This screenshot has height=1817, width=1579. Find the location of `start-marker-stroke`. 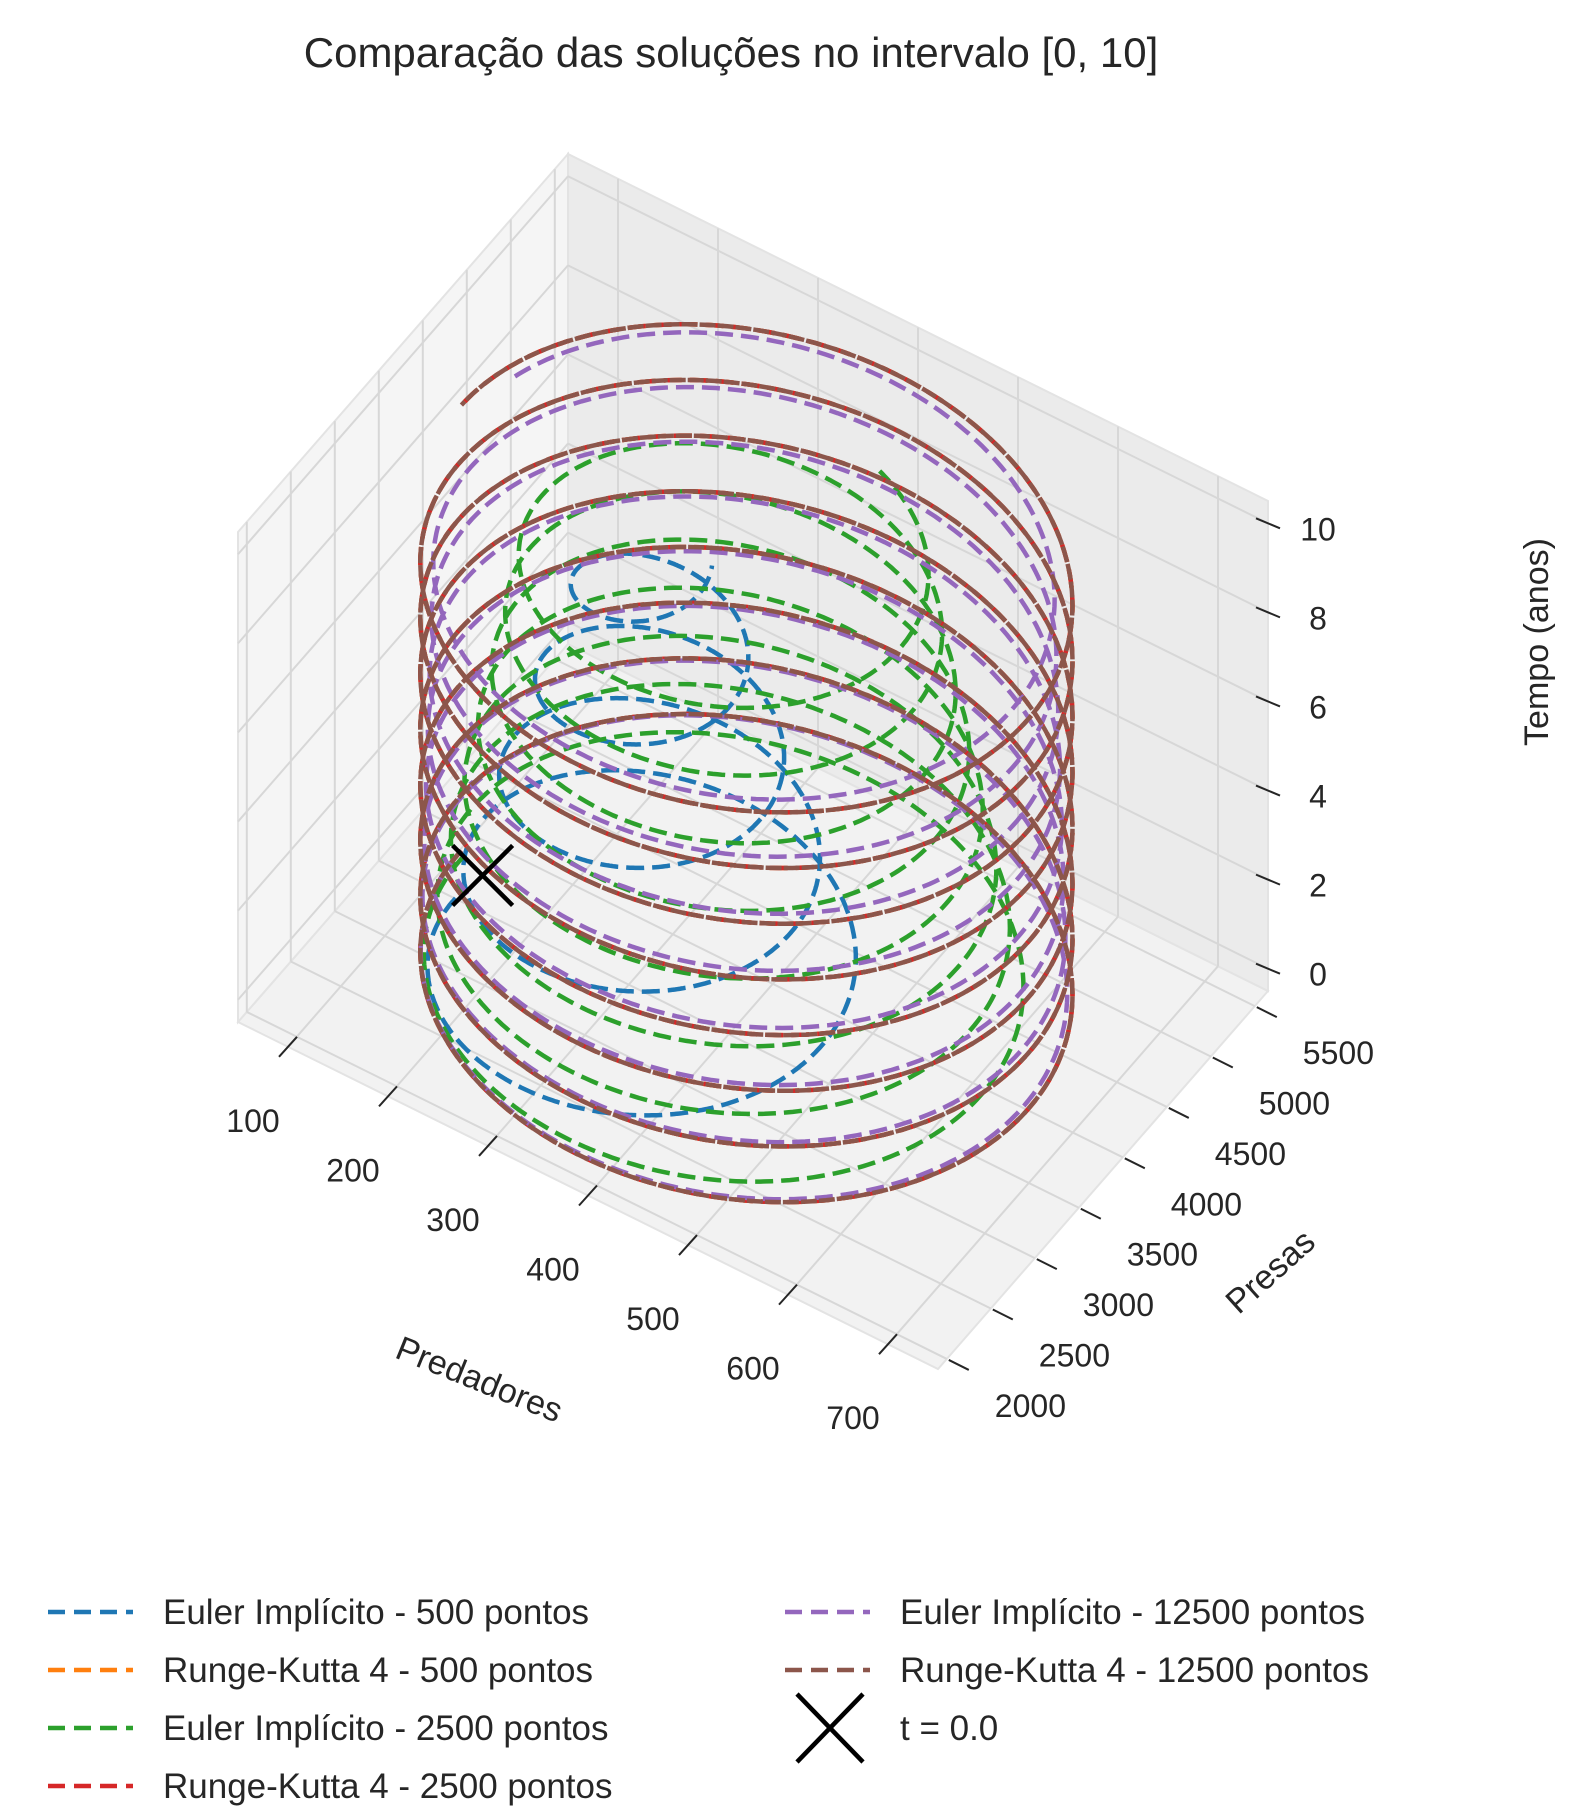

start-marker-stroke is located at coordinates (483, 875).